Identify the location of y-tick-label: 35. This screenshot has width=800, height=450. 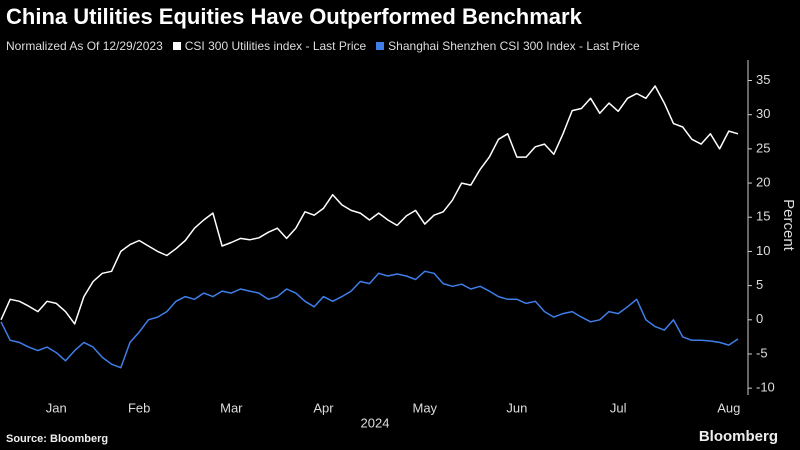
(763, 79).